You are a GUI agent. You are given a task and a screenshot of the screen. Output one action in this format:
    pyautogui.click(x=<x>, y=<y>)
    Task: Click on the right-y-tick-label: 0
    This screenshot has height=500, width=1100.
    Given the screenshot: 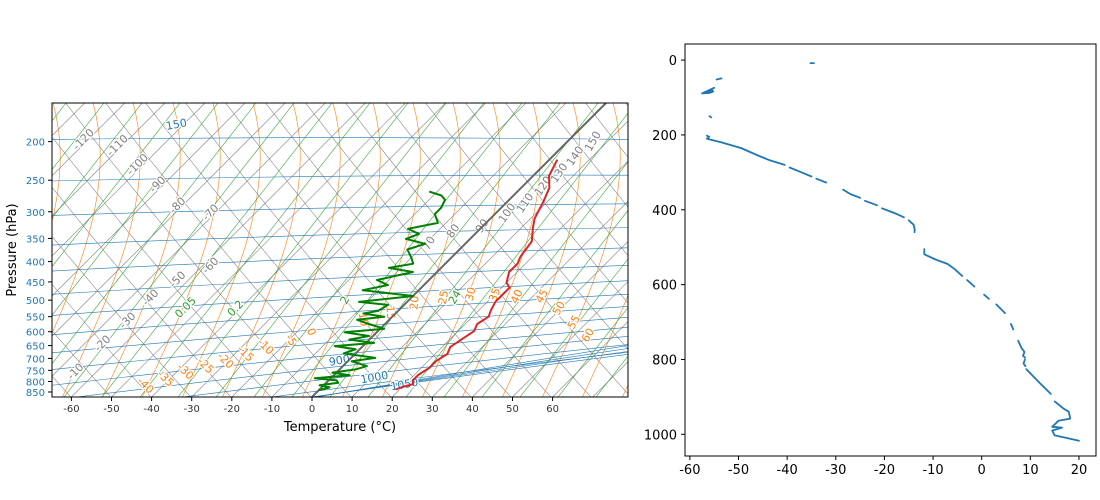 What is the action you would take?
    pyautogui.click(x=673, y=61)
    